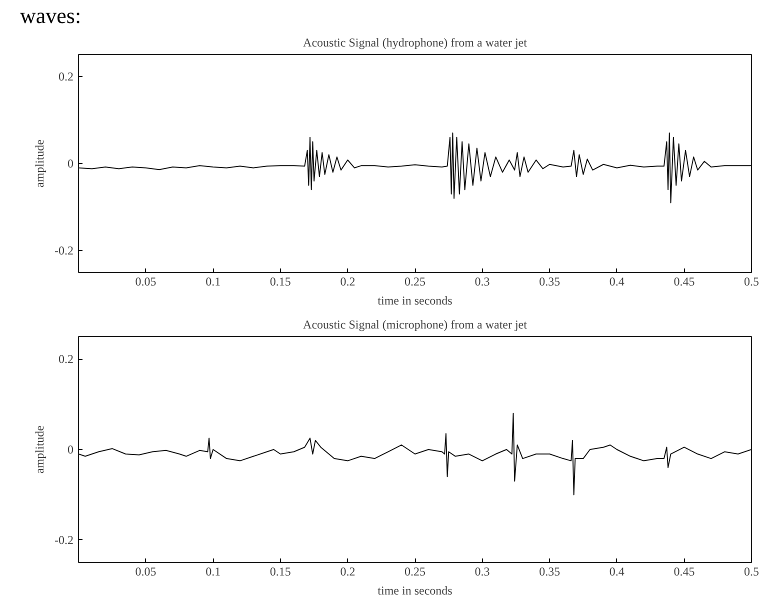 This screenshot has width=771, height=603. I want to click on chart-title: Acoustic Signal (microphone) from a water jet, so click(415, 325).